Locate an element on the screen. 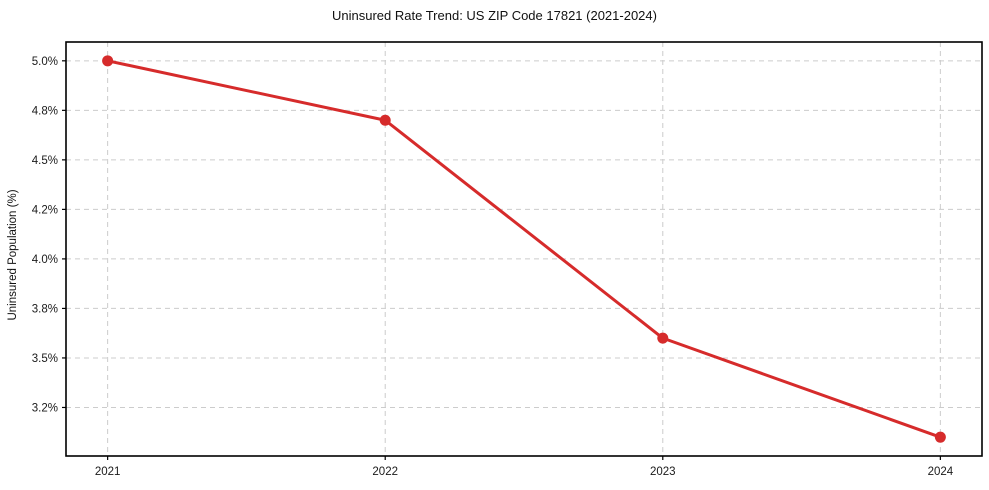 Image resolution: width=989 pixels, height=490 pixels. y-tick-label: 3.2% is located at coordinates (45, 408).